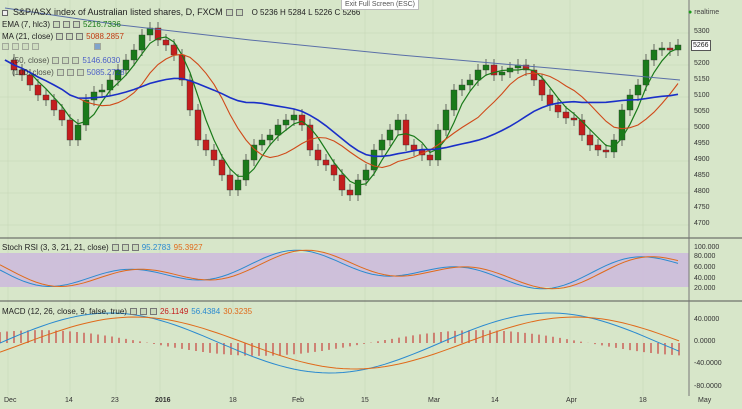  What do you see at coordinates (707, 247) in the screenshot?
I see `stoch-tick: 100.000` at bounding box center [707, 247].